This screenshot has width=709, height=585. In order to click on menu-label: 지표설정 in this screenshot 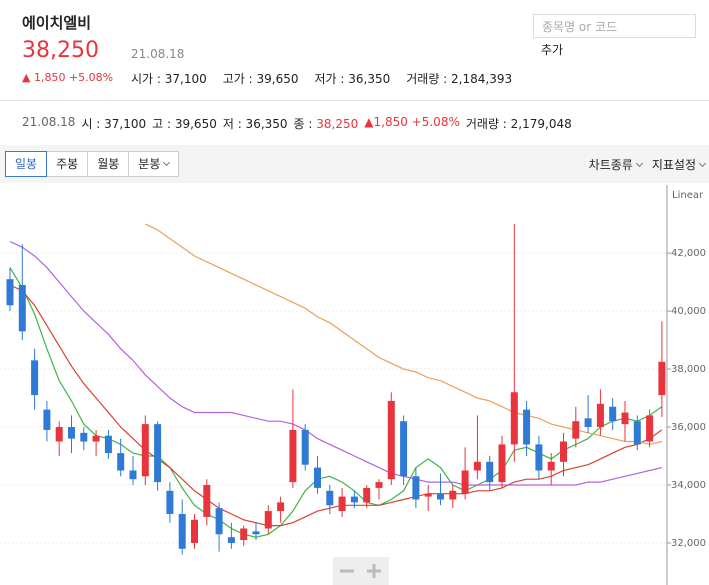, I will do `click(673, 165)`.